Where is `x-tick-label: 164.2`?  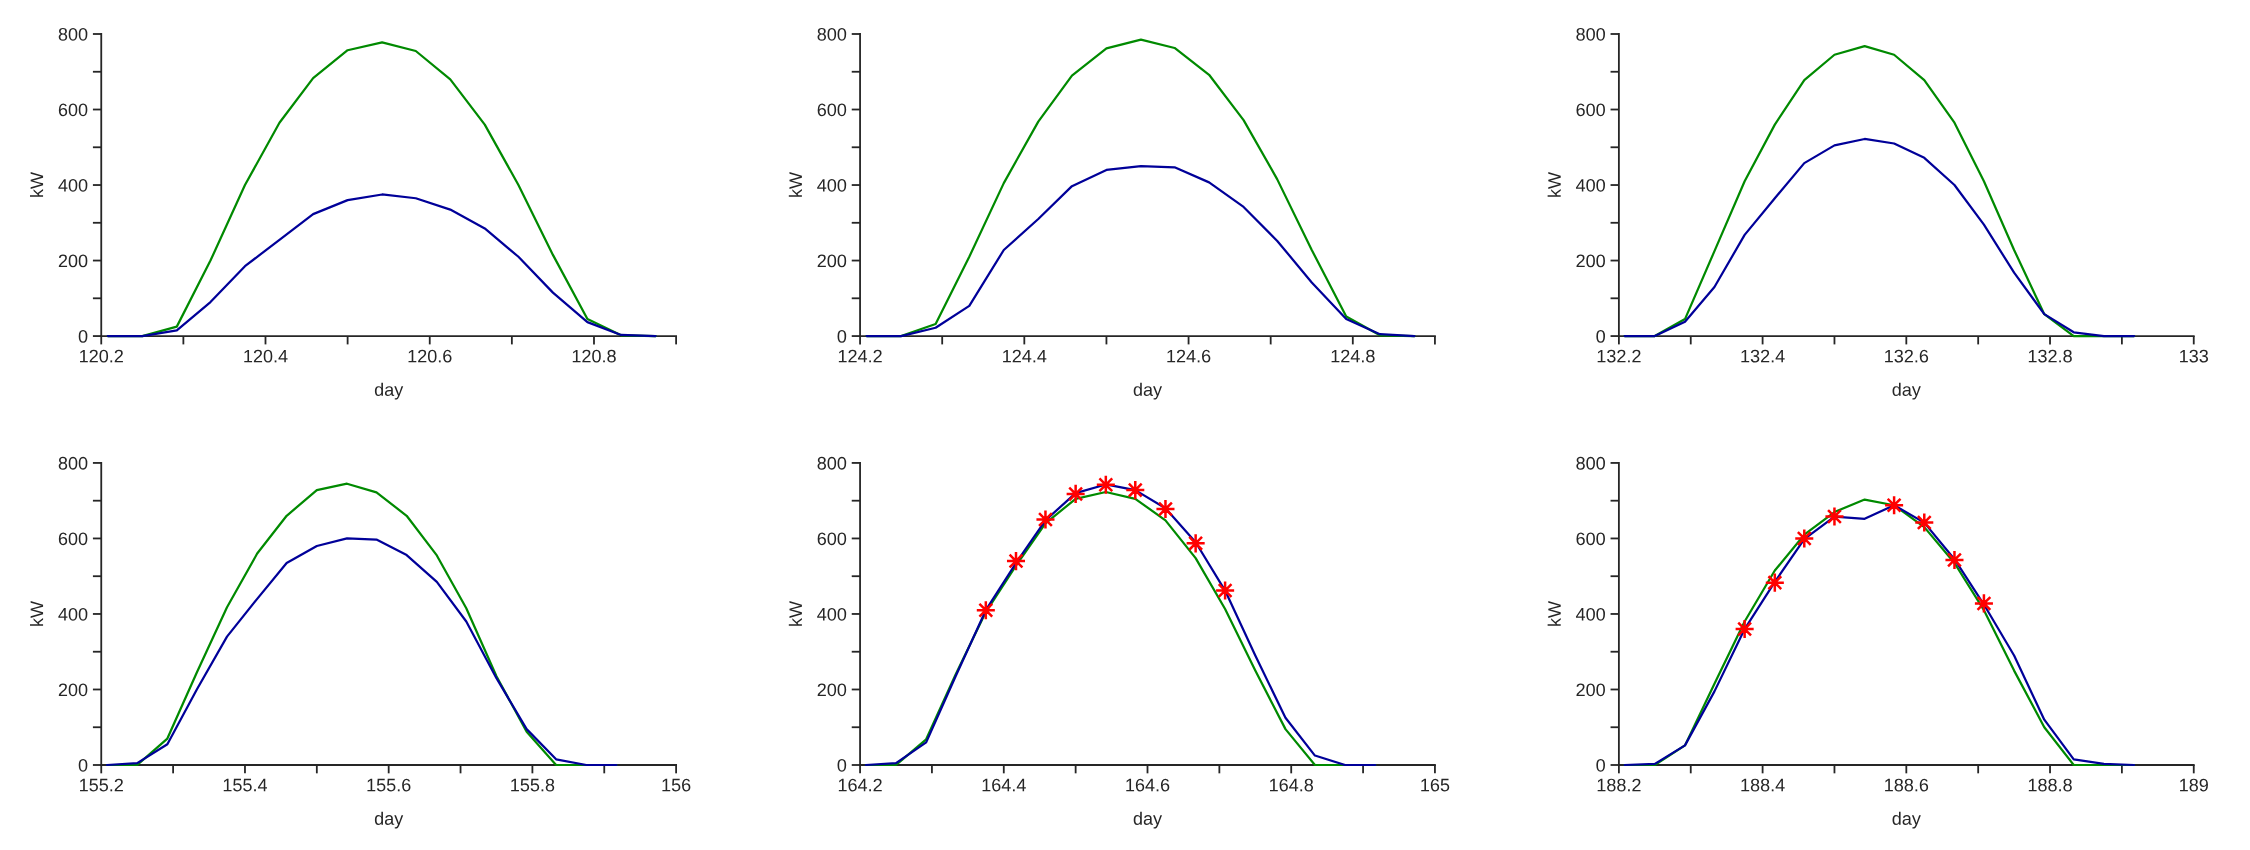
x-tick-label: 164.2 is located at coordinates (860, 785).